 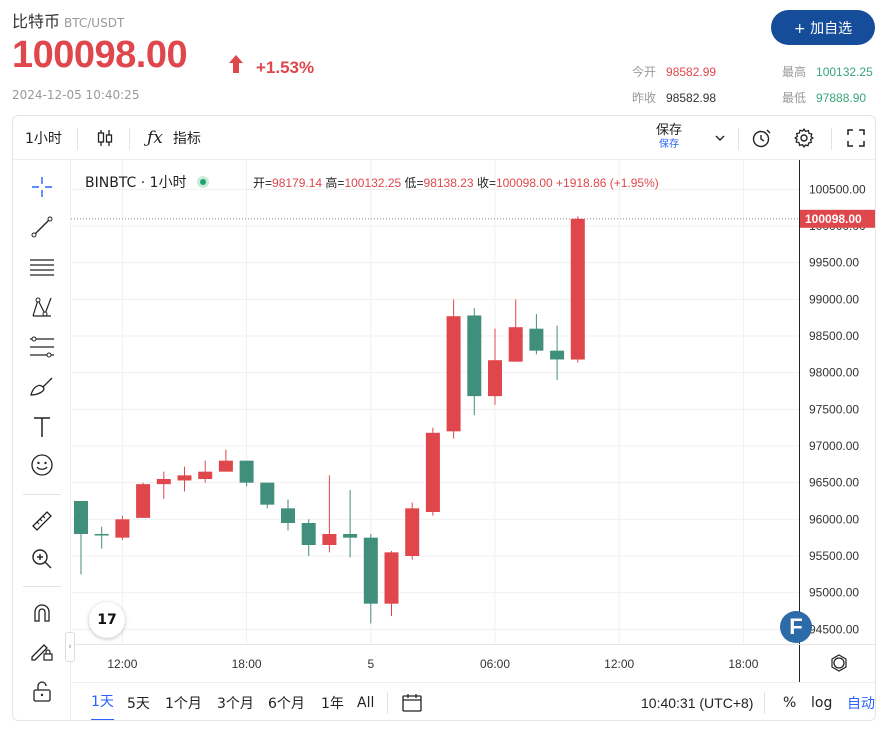 I want to click on pattern-tool, so click(x=42, y=307).